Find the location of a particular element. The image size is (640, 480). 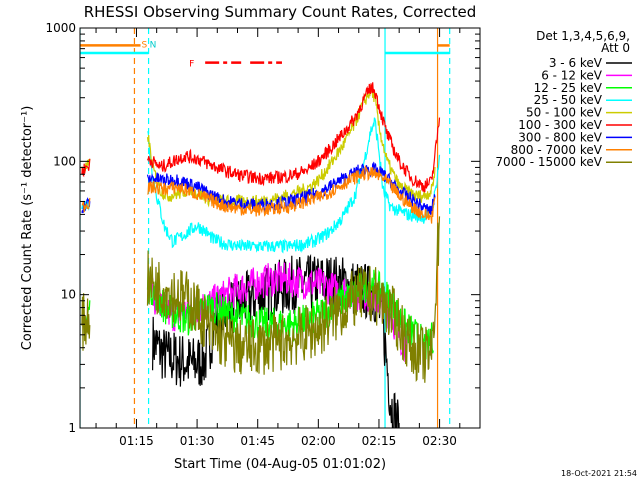

y-tick-label: 1 is located at coordinates (72, 428).